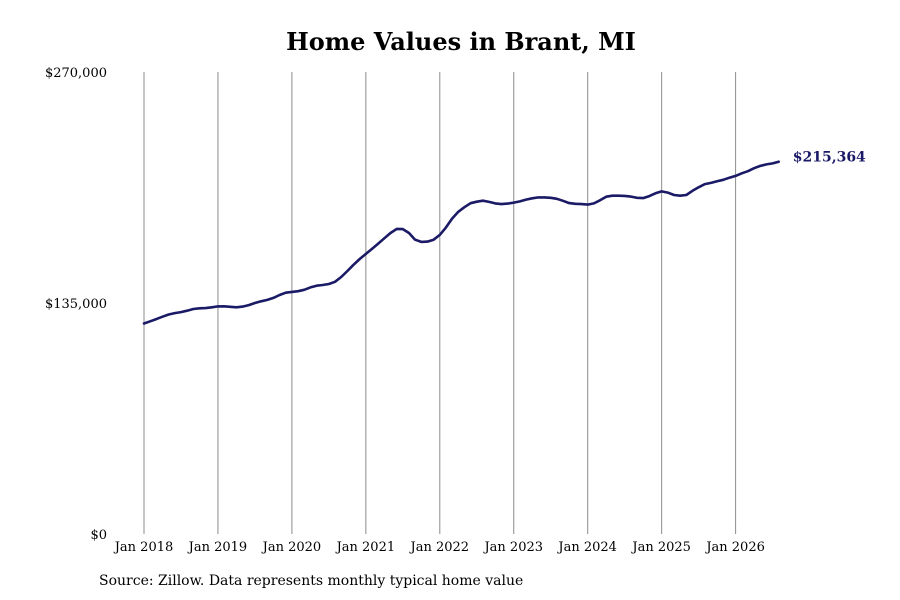 This screenshot has height=600, width=900. I want to click on x-tick-label: Jan 2021, so click(365, 547).